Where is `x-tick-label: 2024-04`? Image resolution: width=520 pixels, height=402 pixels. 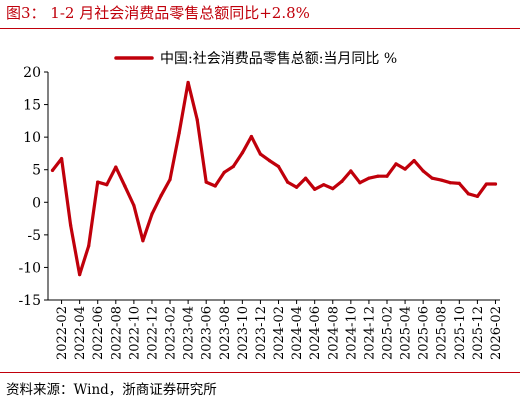
x-tick-label: 2024-04 is located at coordinates (297, 333).